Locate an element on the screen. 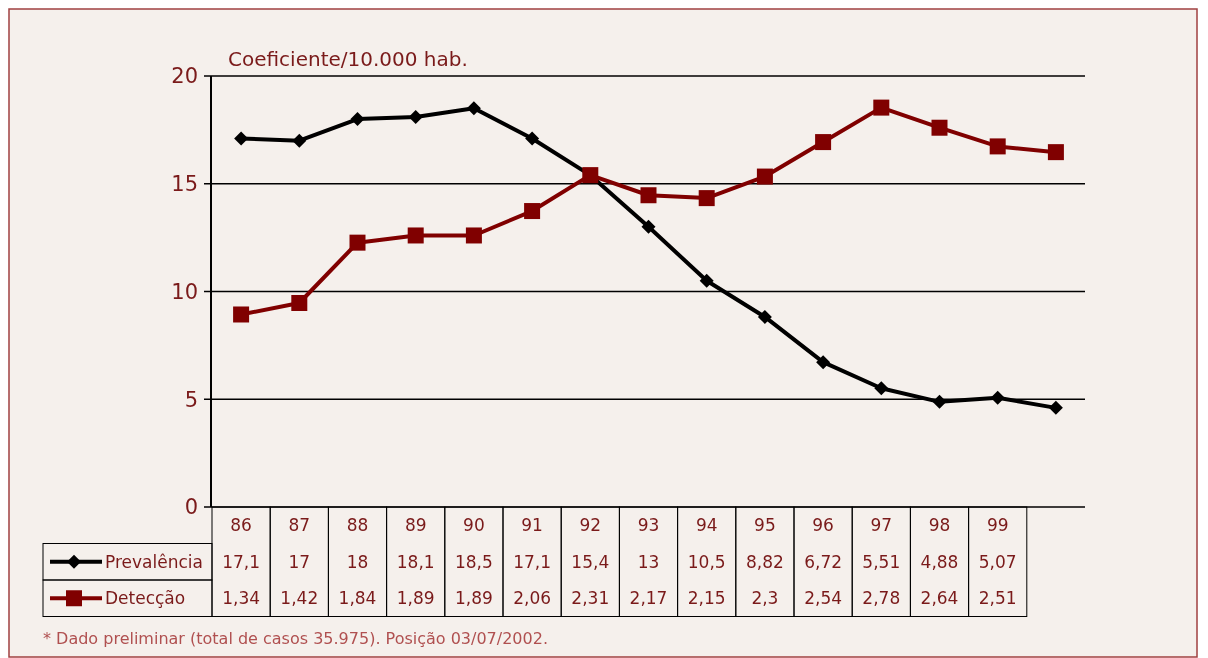  y-tick-label: 20 is located at coordinates (184, 76).